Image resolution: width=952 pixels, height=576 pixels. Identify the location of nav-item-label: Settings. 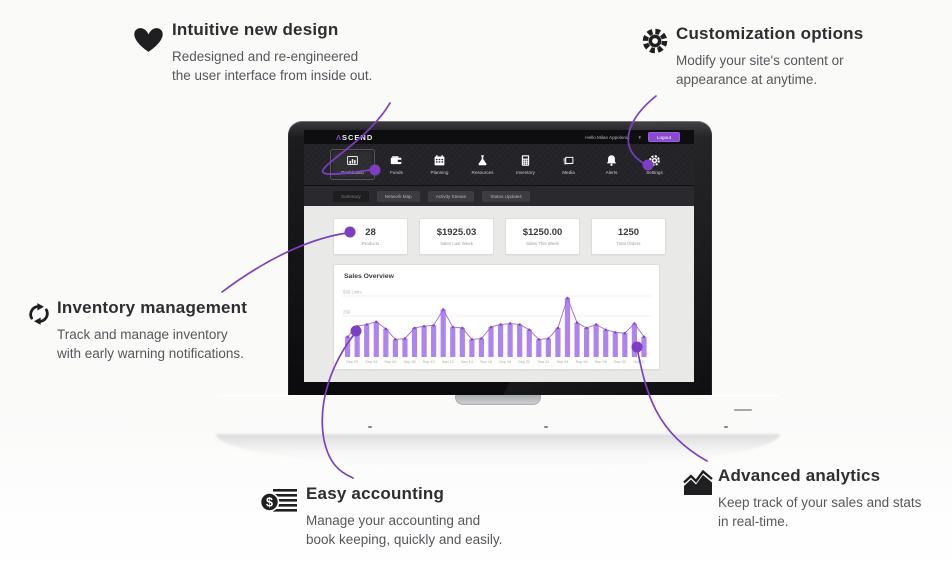
(654, 172).